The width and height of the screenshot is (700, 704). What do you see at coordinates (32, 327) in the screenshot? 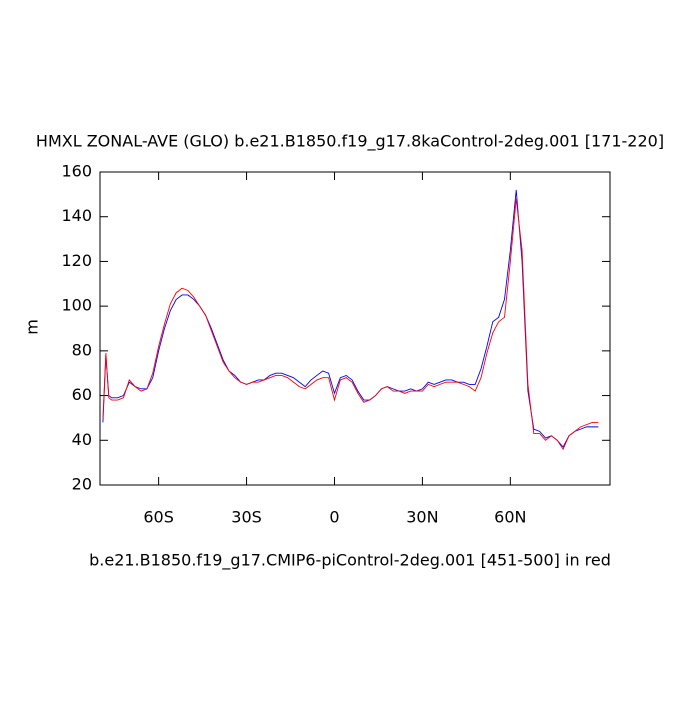
I see `y-axis-label: m` at bounding box center [32, 327].